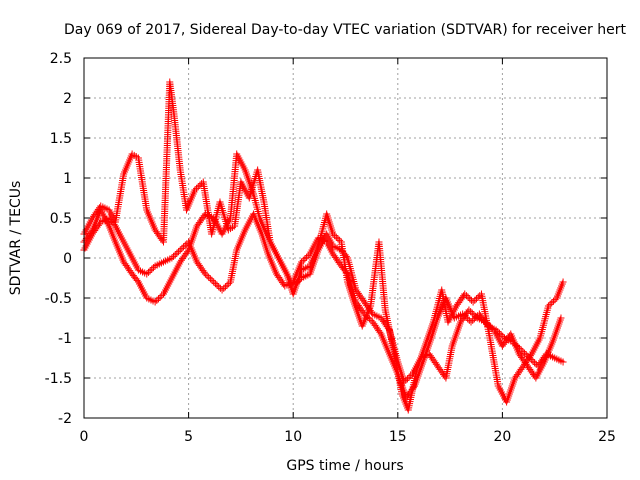 The image size is (640, 480). Describe the element at coordinates (58, 299) in the screenshot. I see `y-tick-label: -0.5` at that location.